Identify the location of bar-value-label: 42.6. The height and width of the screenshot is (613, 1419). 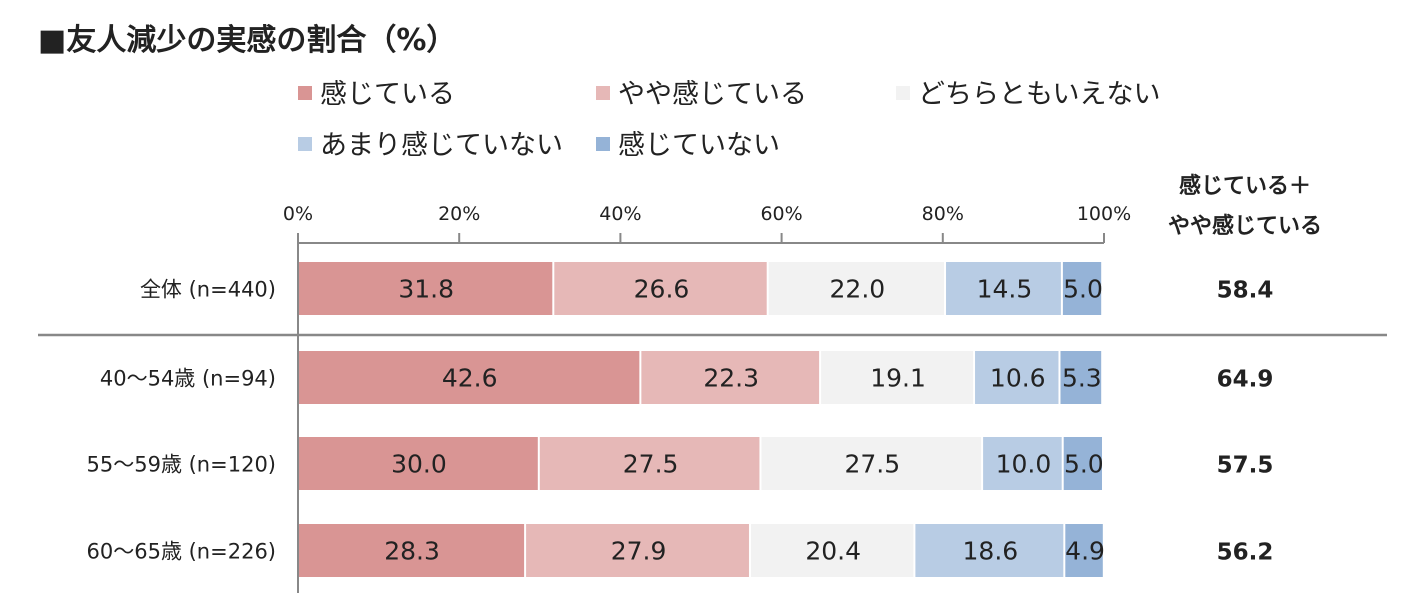
(470, 378).